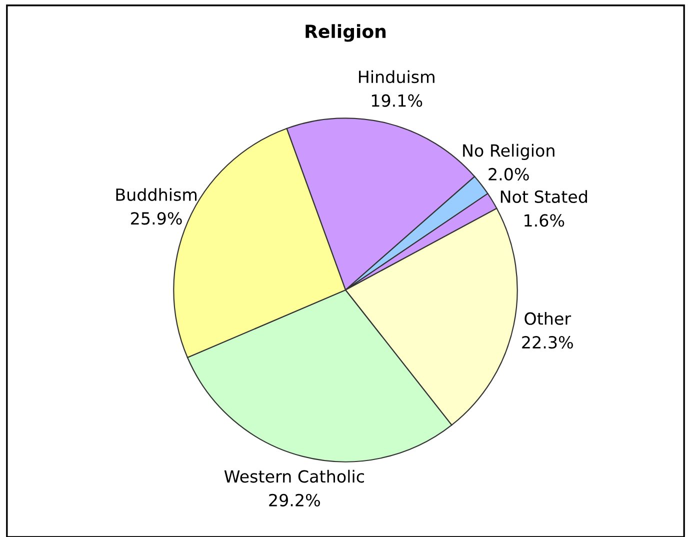 This screenshot has height=537, width=691. Describe the element at coordinates (544, 220) in the screenshot. I see `data-label: 1.6%` at that location.